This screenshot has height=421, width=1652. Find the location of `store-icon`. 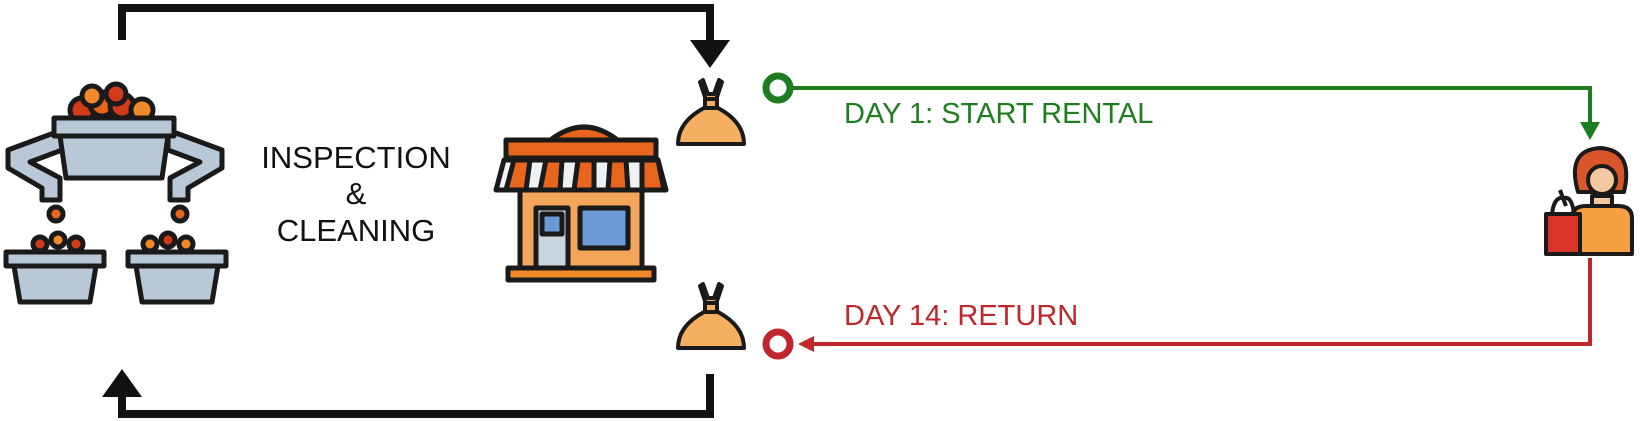

store-icon is located at coordinates (581, 203).